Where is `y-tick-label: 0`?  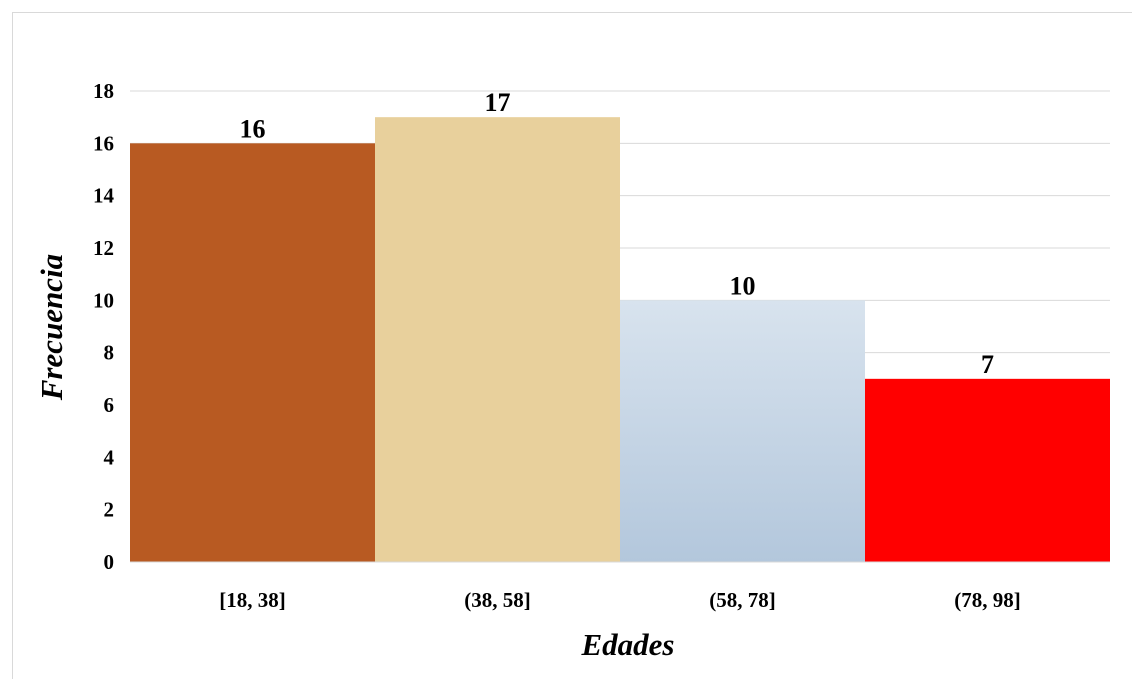 y-tick-label: 0 is located at coordinates (109, 562).